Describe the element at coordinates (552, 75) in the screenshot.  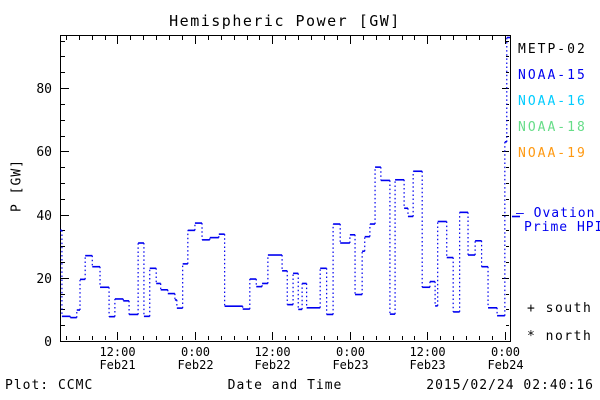
I see `legend-noaa15-label: NOAA-15` at that location.